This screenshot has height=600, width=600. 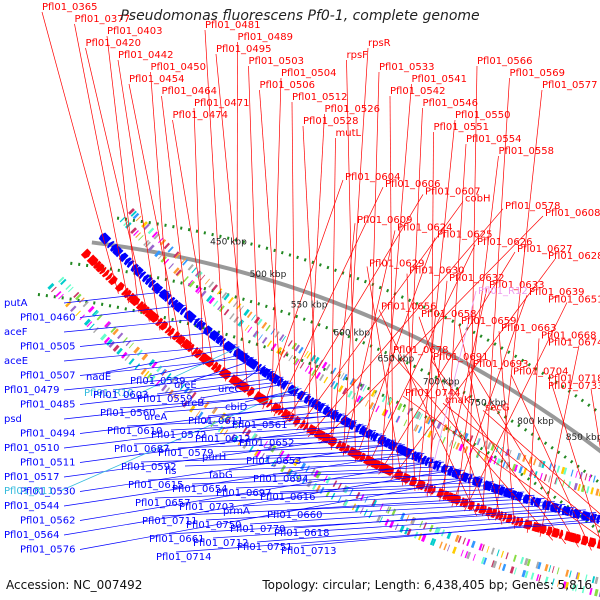 What do you see at coordinates (437, 271) in the screenshot?
I see `gene-label: Pfl01_0630` at bounding box center [437, 271].